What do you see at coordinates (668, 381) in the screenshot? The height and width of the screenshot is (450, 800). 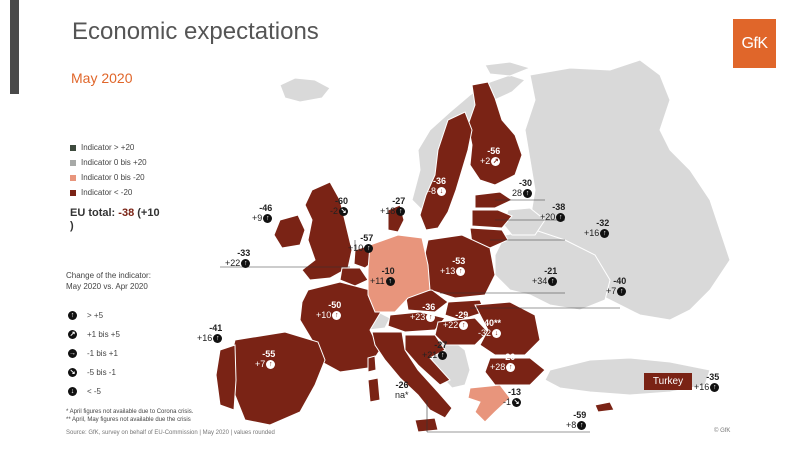 I see `turkey-label-box: Turkey` at bounding box center [668, 381].